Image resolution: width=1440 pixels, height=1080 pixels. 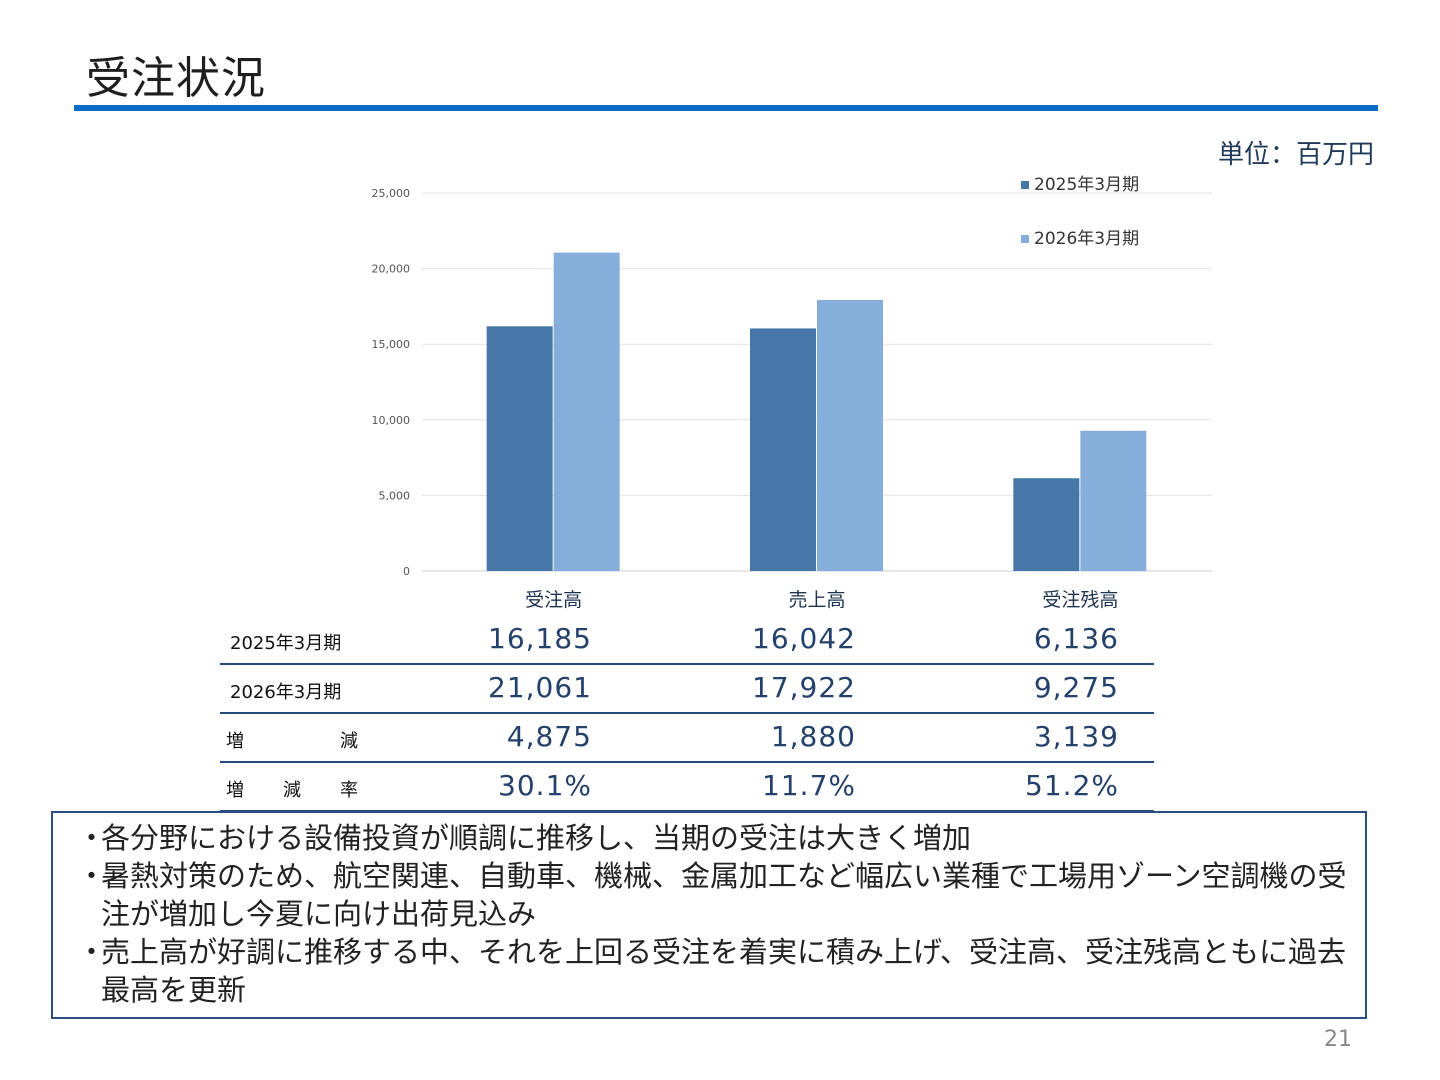 I want to click on y-tick-label: 20,000, so click(x=391, y=269).